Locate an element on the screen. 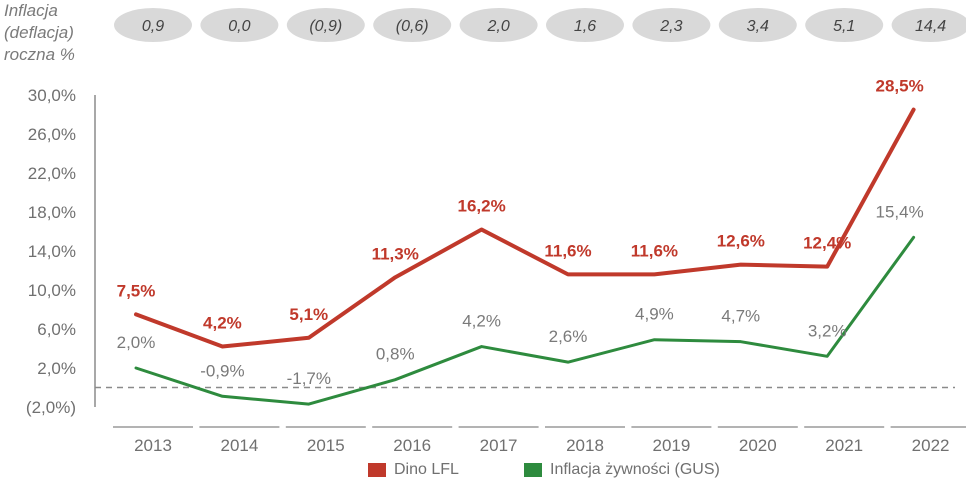 The width and height of the screenshot is (966, 486). inflation-pill-value: (0,6) is located at coordinates (412, 26).